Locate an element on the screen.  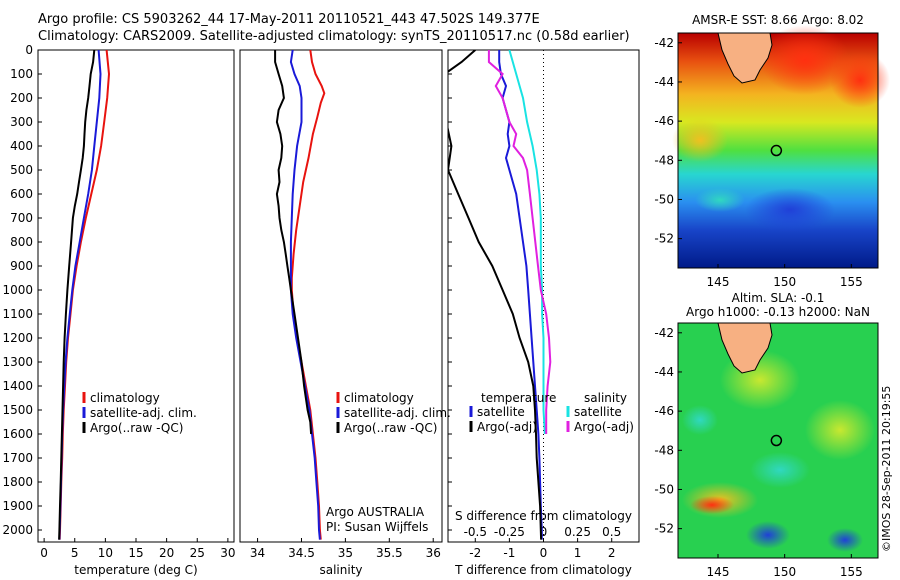
legend-label: climatology is located at coordinates (125, 398).